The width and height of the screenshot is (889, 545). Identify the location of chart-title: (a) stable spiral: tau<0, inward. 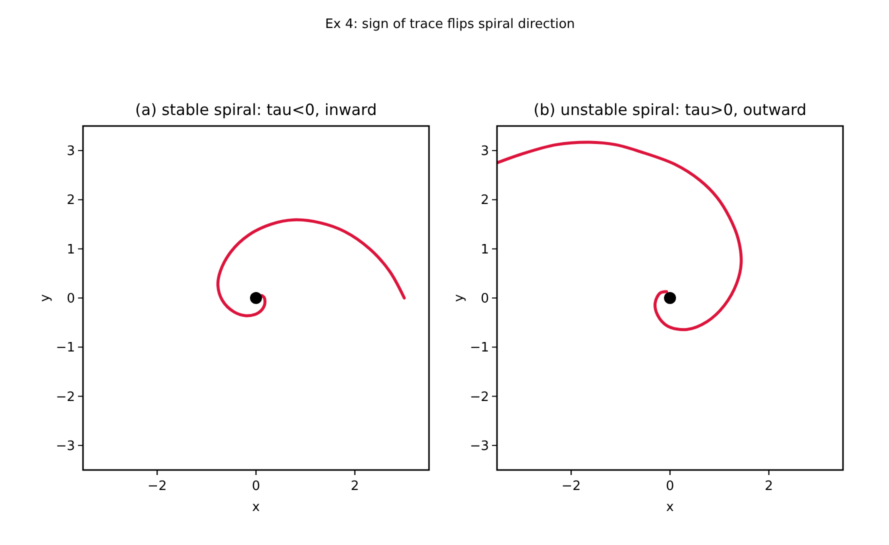
(256, 110).